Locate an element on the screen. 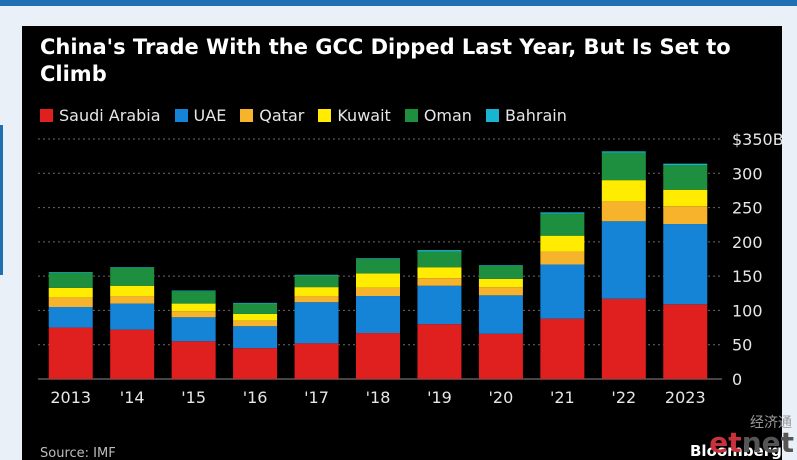  watermark-logo: etnet is located at coordinates (751, 442).